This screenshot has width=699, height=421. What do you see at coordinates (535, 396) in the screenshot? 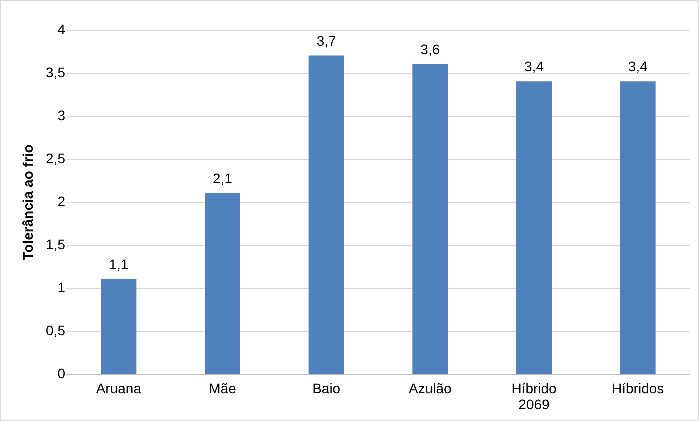
I see `x-tick-label: Híbrido 2069` at bounding box center [535, 396].